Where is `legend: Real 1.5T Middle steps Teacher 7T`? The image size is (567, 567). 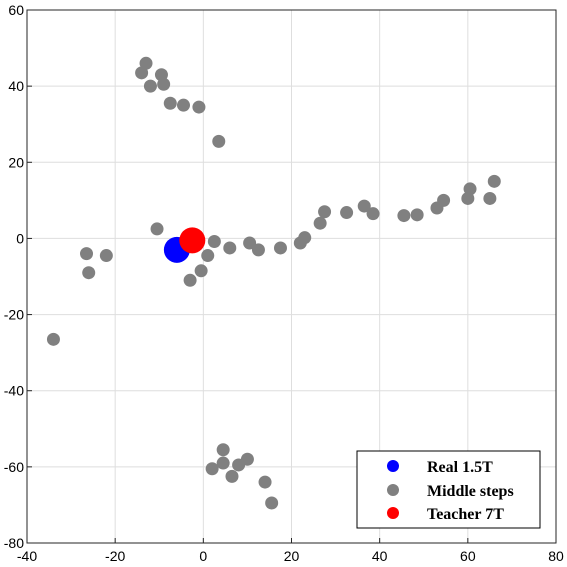
legend: Real 1.5T Middle steps Teacher 7T is located at coordinates (448, 489).